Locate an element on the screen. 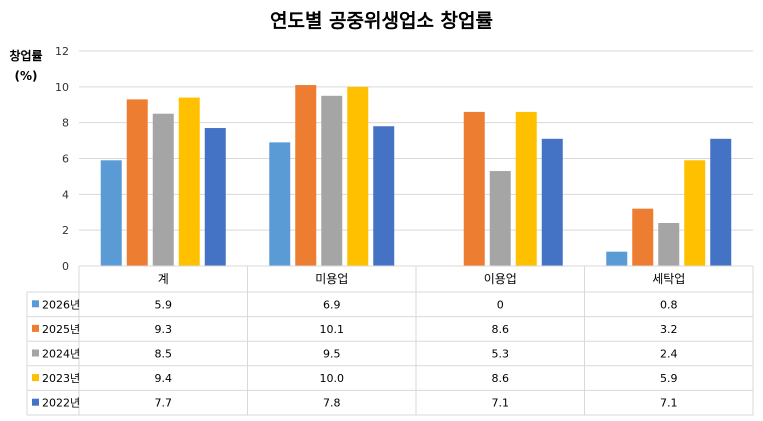  legend-label: 2023년 is located at coordinates (61, 378).